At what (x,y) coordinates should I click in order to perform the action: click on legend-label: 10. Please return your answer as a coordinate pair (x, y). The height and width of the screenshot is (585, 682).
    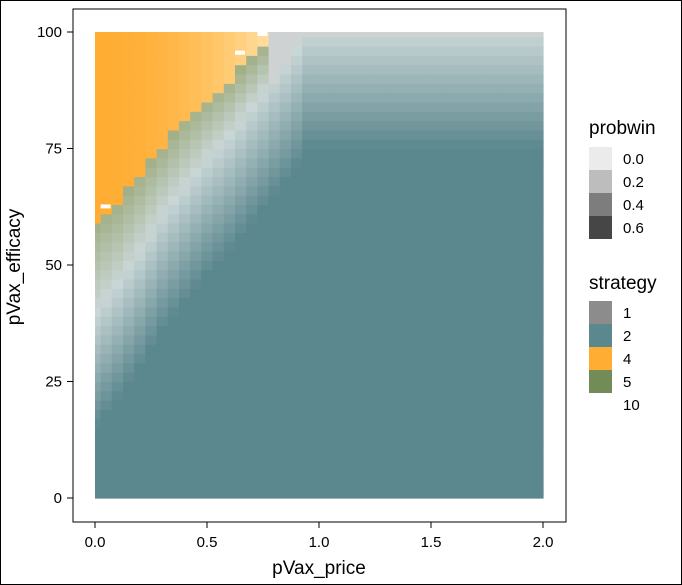
    Looking at the image, I should click on (631, 405).